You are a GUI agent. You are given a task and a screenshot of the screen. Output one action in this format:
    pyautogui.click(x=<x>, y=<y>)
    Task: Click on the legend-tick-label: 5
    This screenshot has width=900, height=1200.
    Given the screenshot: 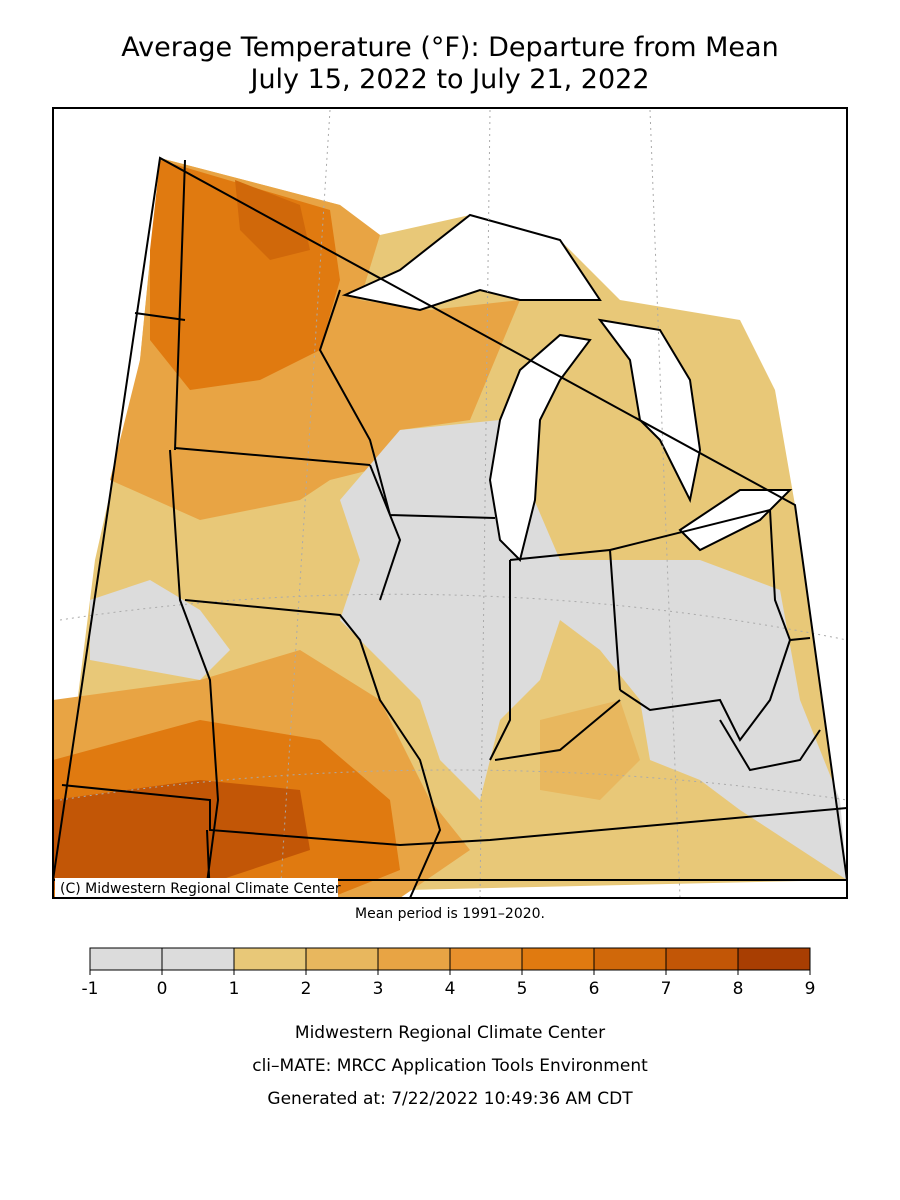 What is the action you would take?
    pyautogui.click(x=522, y=989)
    